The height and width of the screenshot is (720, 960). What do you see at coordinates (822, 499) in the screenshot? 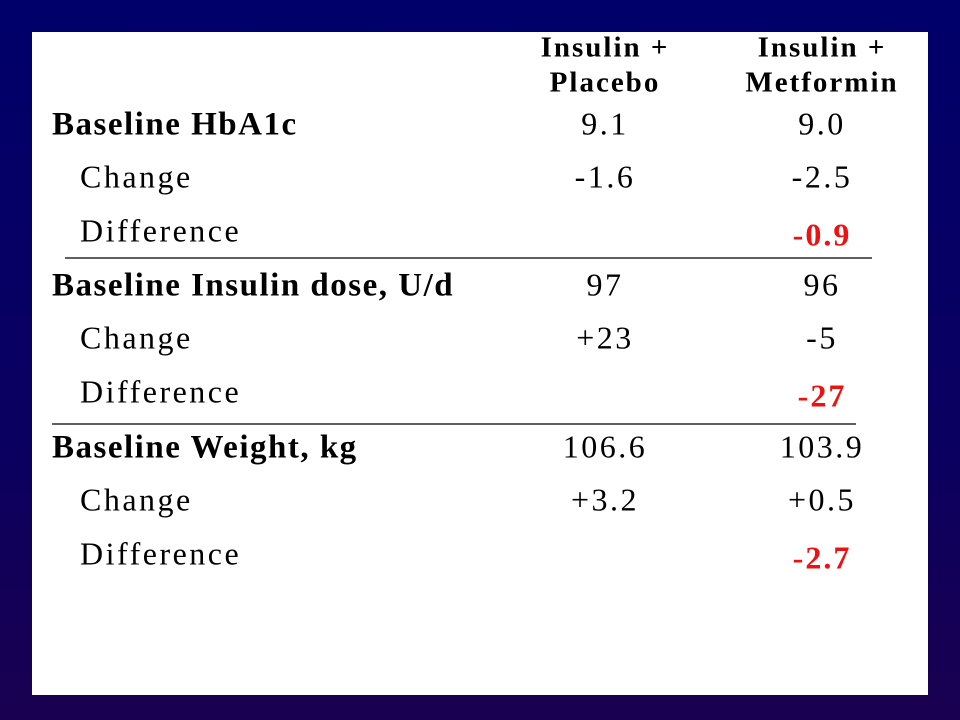
I see `change-value: +0.5` at bounding box center [822, 499].